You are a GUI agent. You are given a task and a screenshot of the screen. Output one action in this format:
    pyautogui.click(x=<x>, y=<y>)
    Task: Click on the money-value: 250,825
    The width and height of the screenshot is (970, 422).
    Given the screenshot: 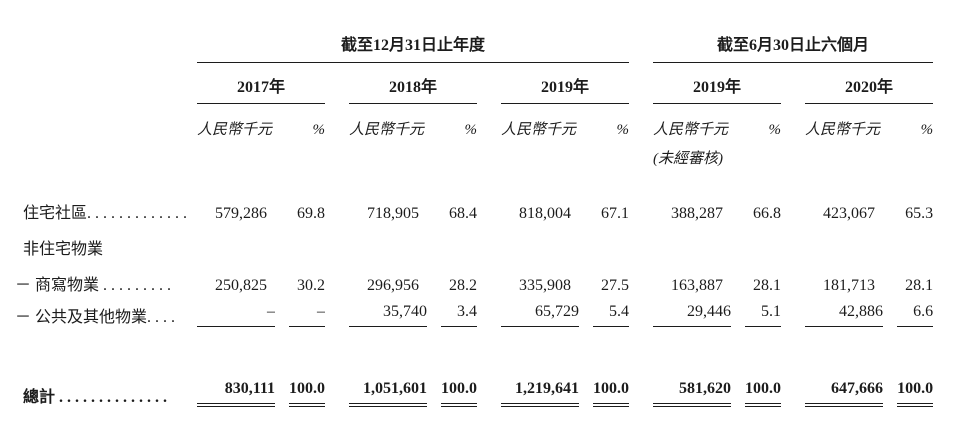 What is the action you would take?
    pyautogui.click(x=241, y=285)
    